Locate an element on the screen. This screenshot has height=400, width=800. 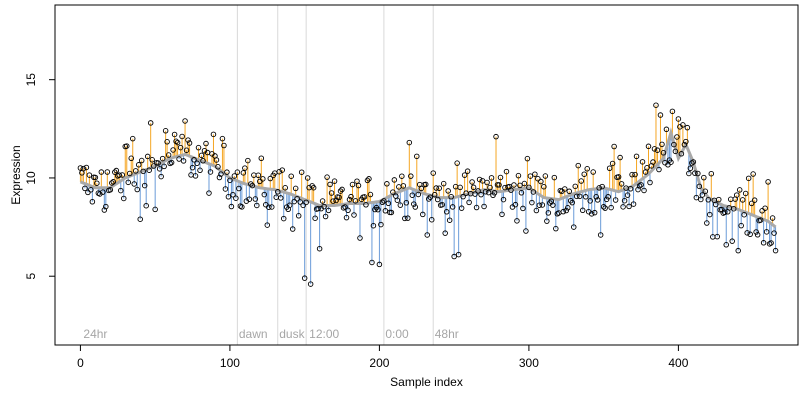
annotations: 24hr dawn dusk 12:00 0:00 48hr is located at coordinates (270, 334).